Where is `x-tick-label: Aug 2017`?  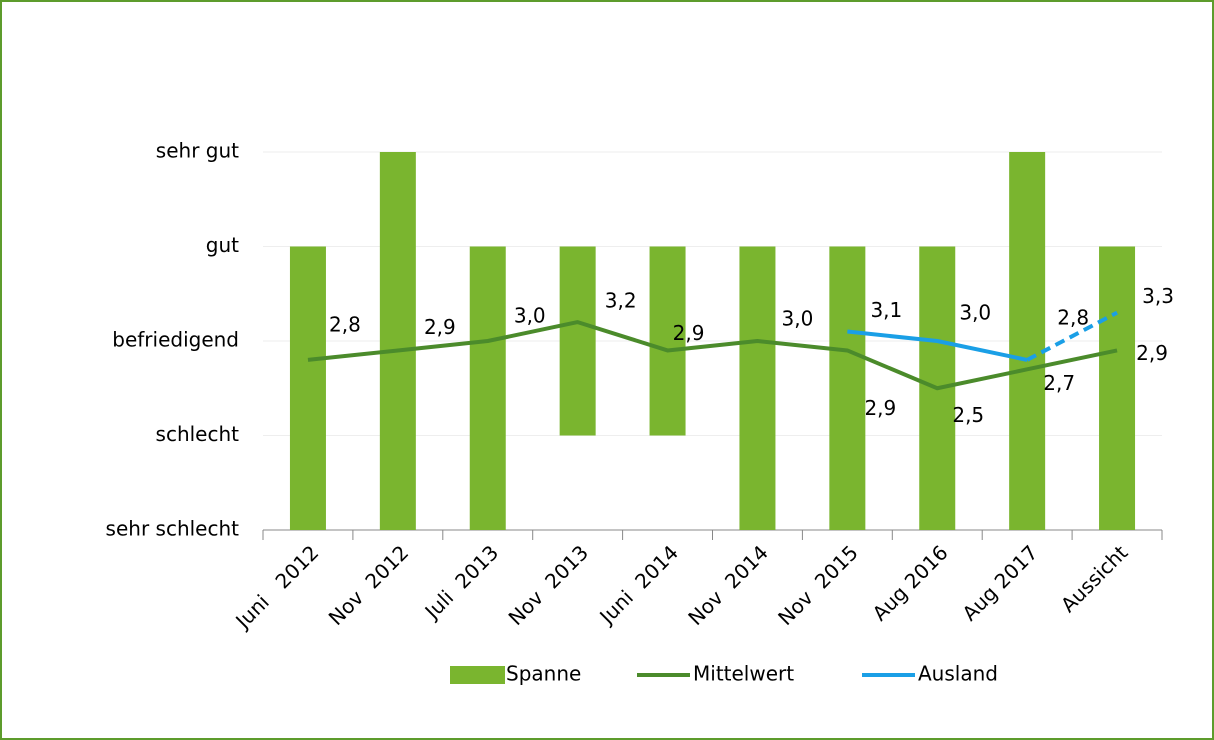
x-tick-label: Aug 2017 is located at coordinates (1000, 582).